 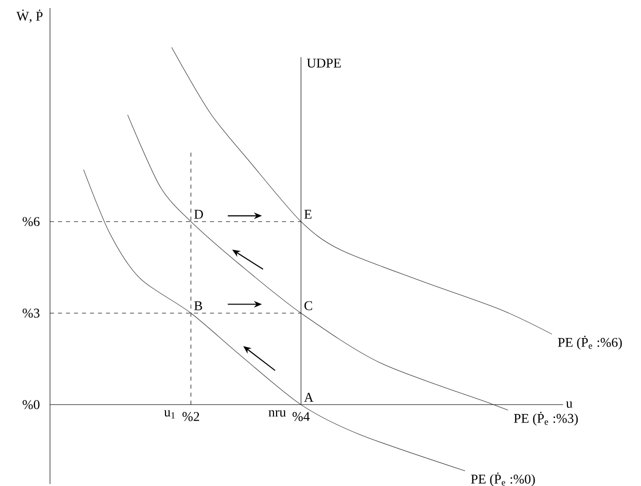 I want to click on annotation: A, so click(x=309, y=397).